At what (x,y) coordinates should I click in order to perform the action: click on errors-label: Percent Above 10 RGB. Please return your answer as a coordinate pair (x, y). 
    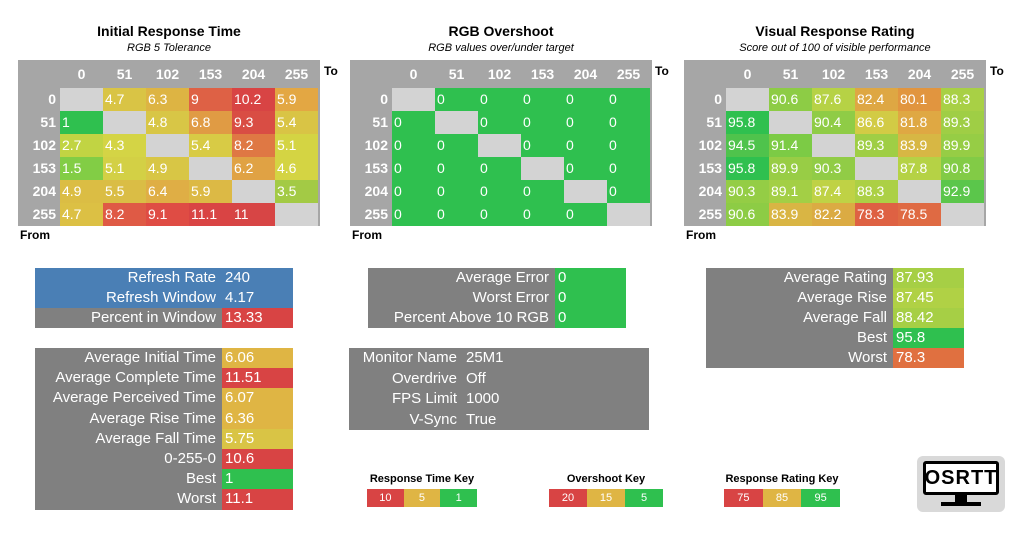
    Looking at the image, I should click on (471, 317).